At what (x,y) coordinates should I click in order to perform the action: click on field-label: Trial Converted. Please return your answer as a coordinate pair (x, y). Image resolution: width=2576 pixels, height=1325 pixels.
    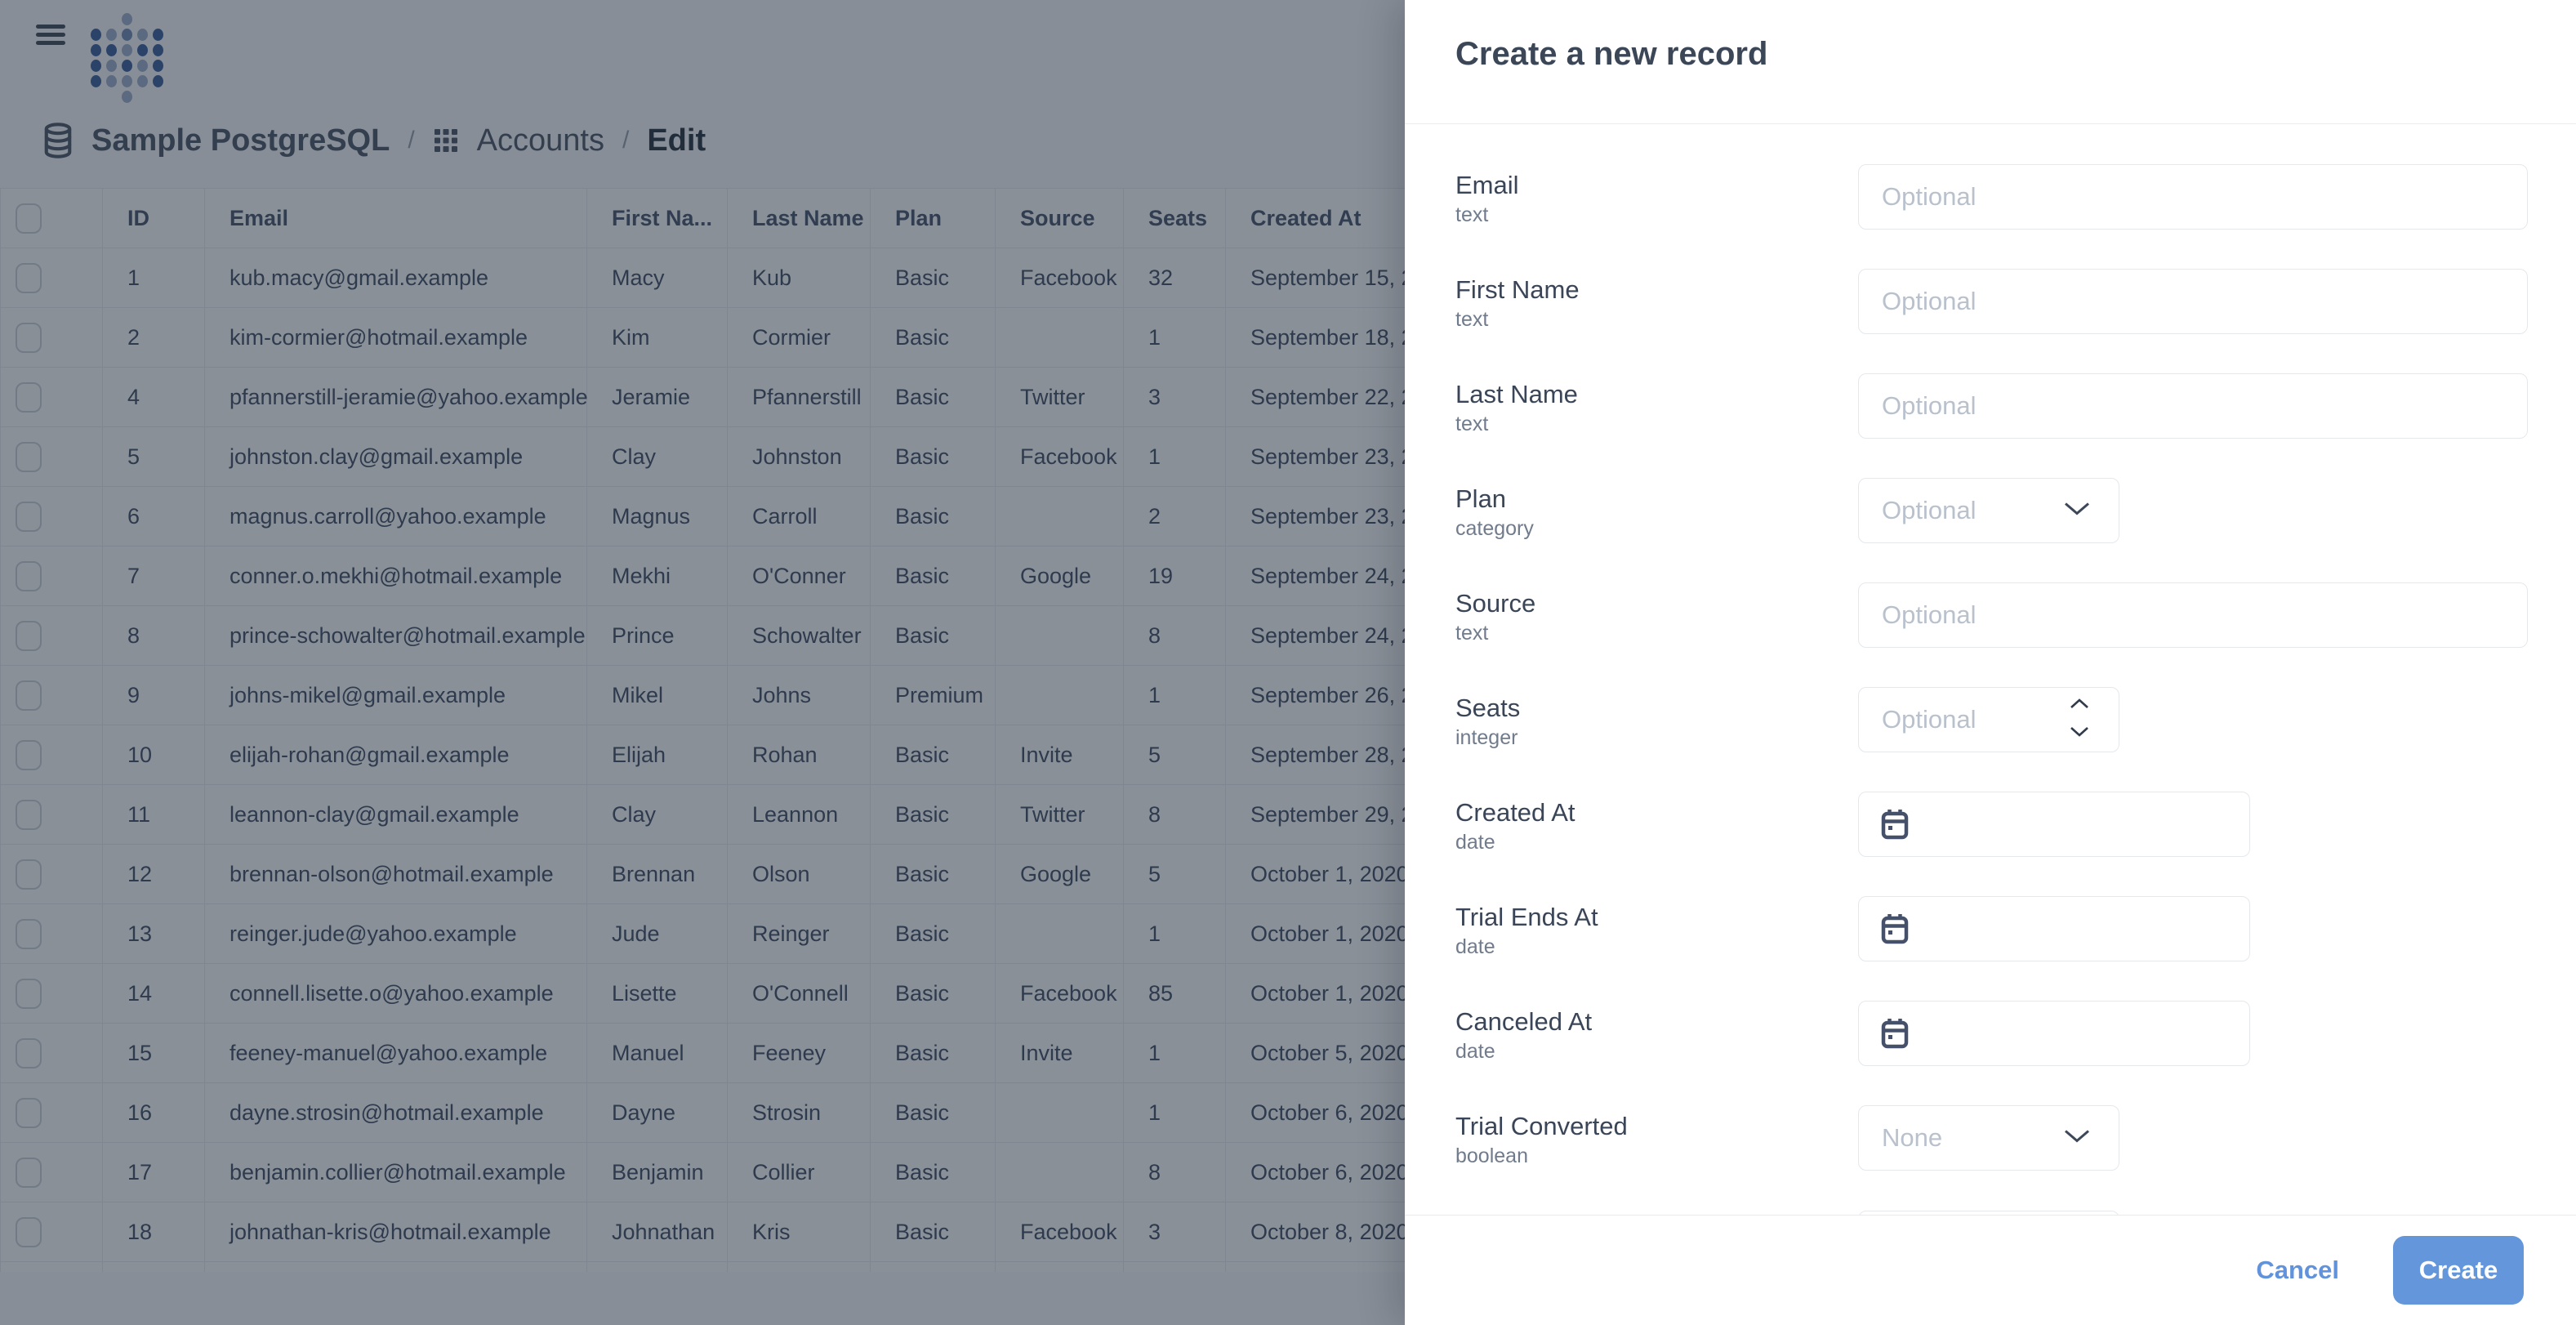
    Looking at the image, I should click on (1541, 1126).